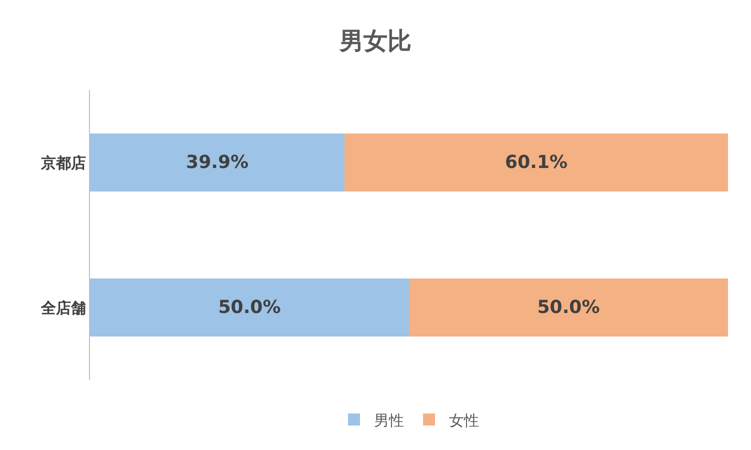  I want to click on legend-label: 男性, so click(389, 420).